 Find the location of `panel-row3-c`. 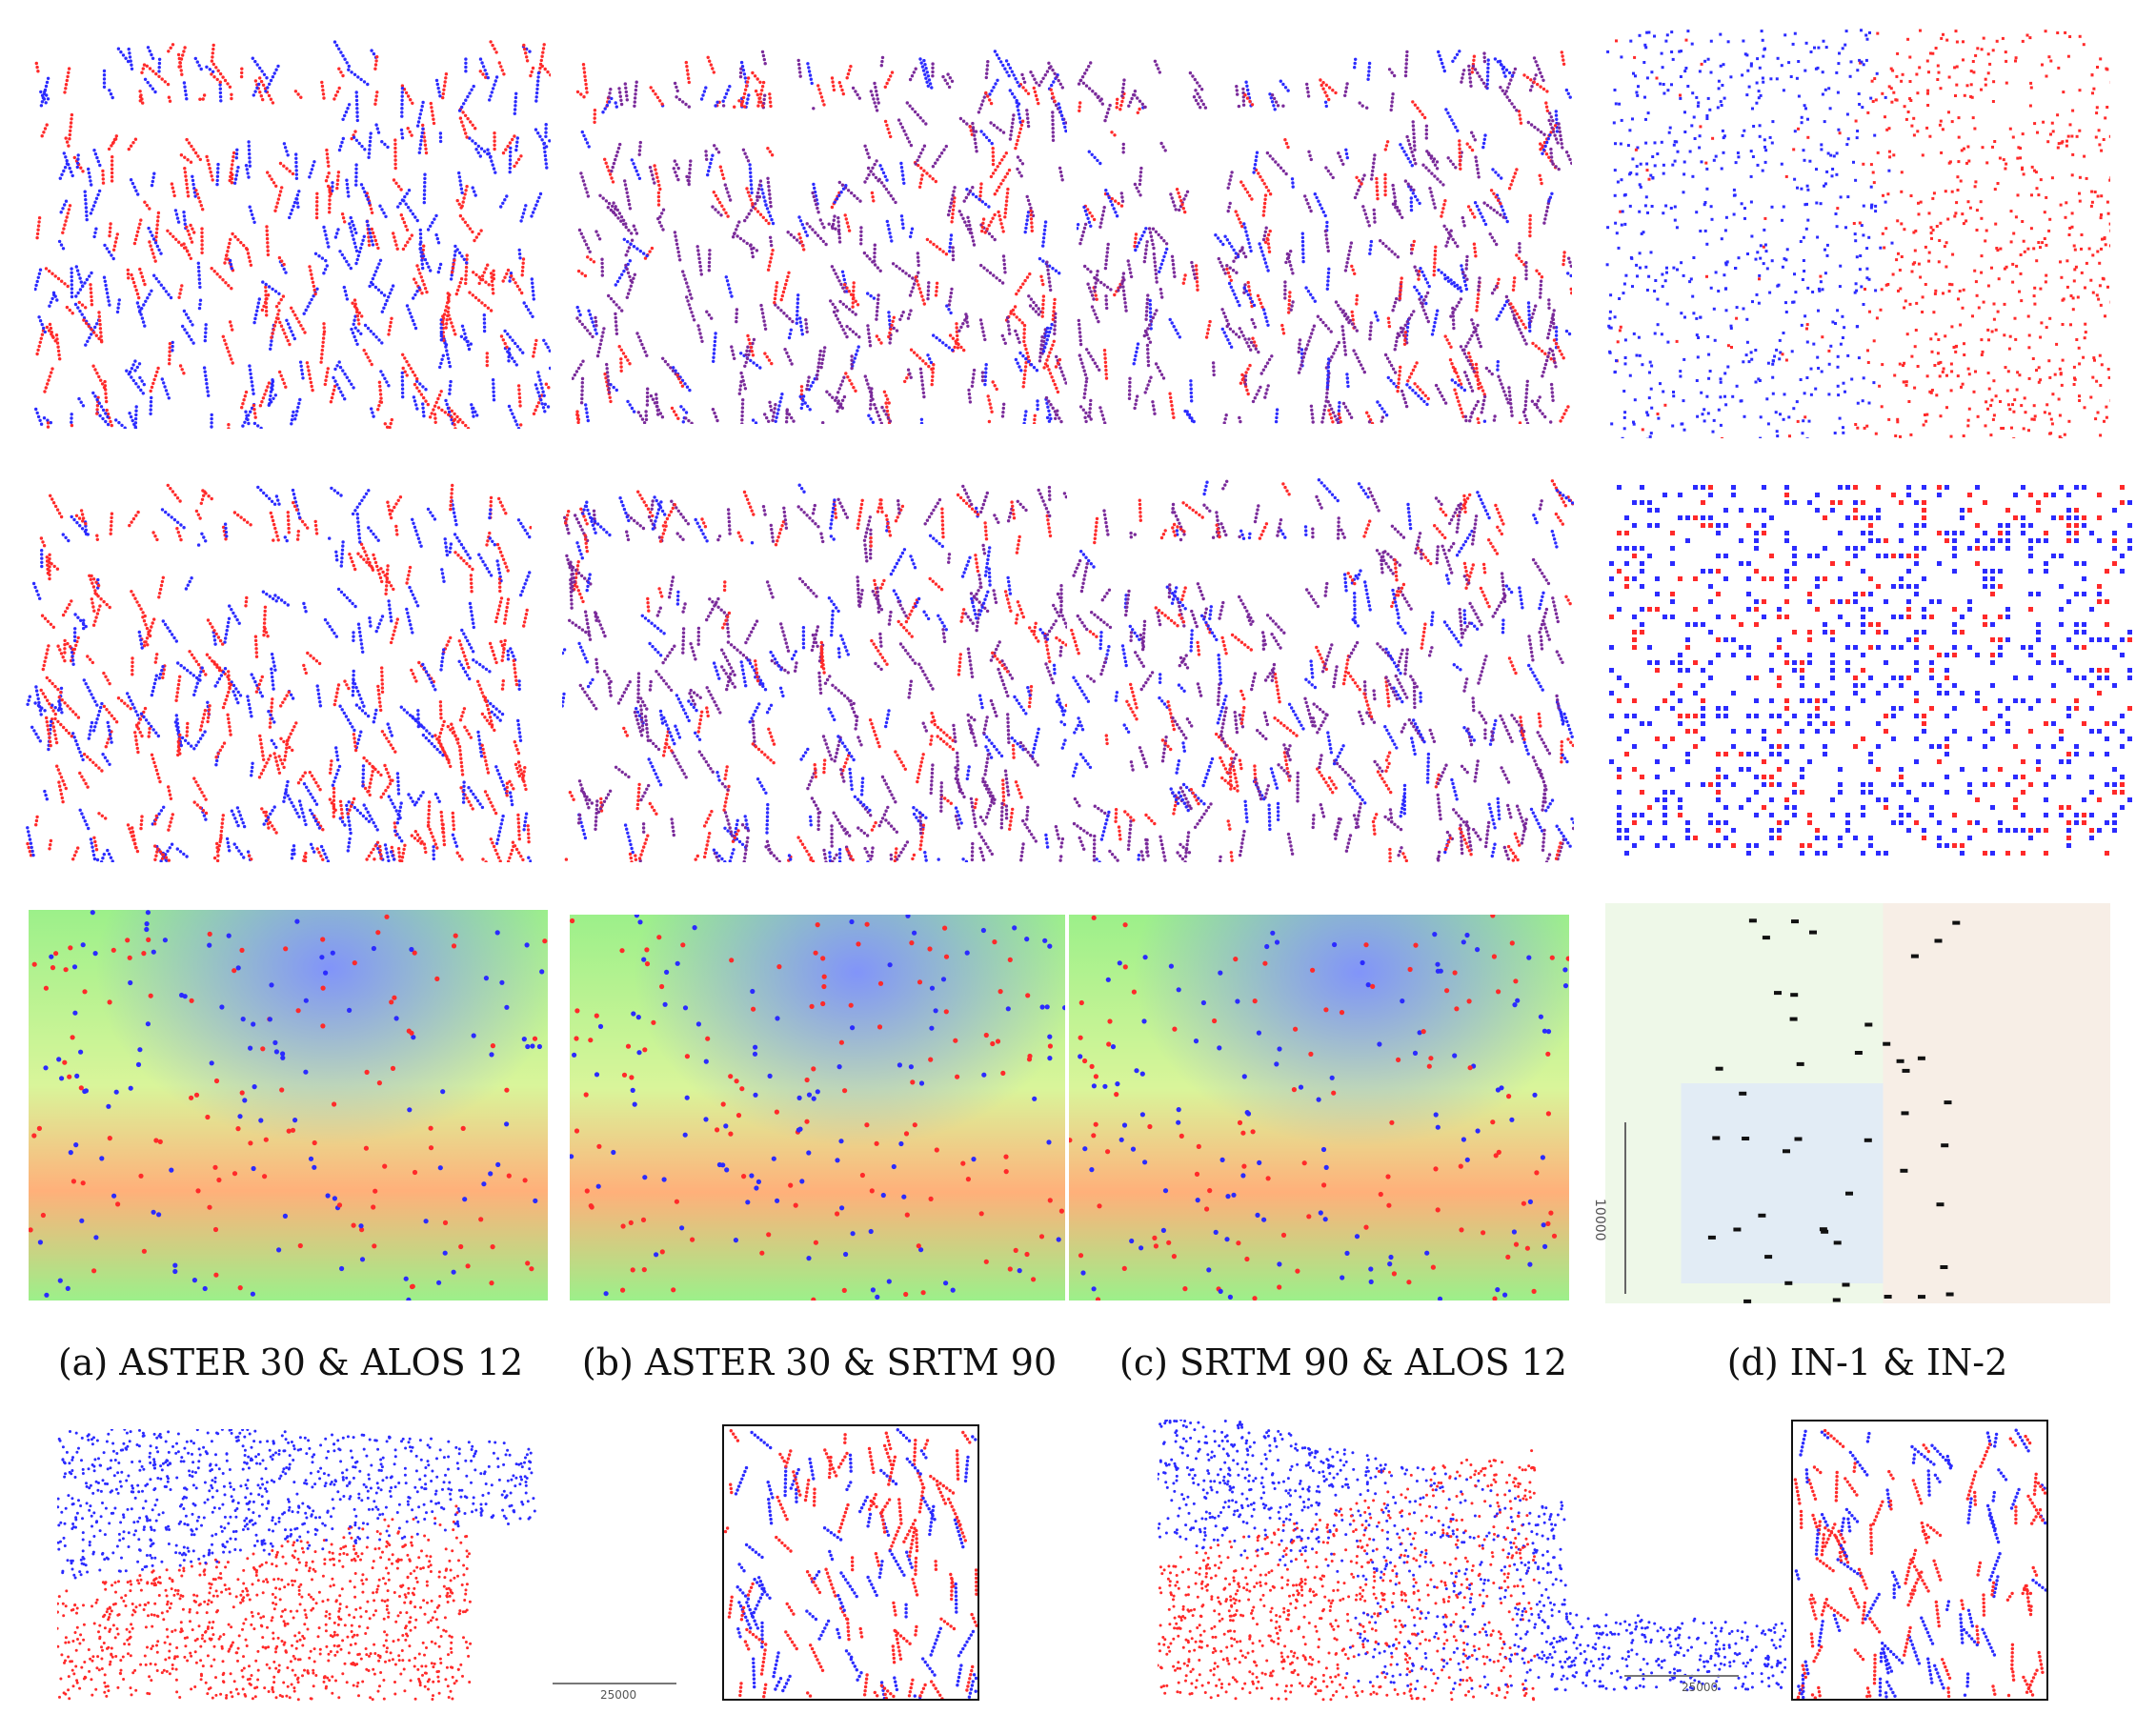

panel-row3-c is located at coordinates (1319, 1108).